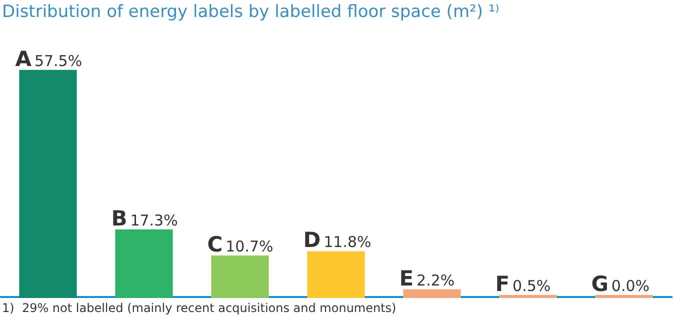 This screenshot has height=322, width=674. Describe the element at coordinates (502, 284) in the screenshot. I see `x-tick-label: F` at that location.